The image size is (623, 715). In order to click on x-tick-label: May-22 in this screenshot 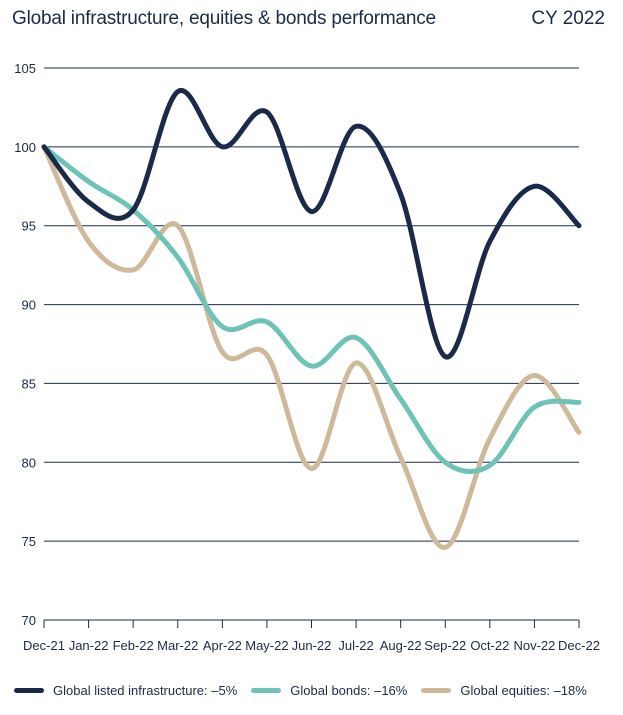, I will do `click(266, 645)`.